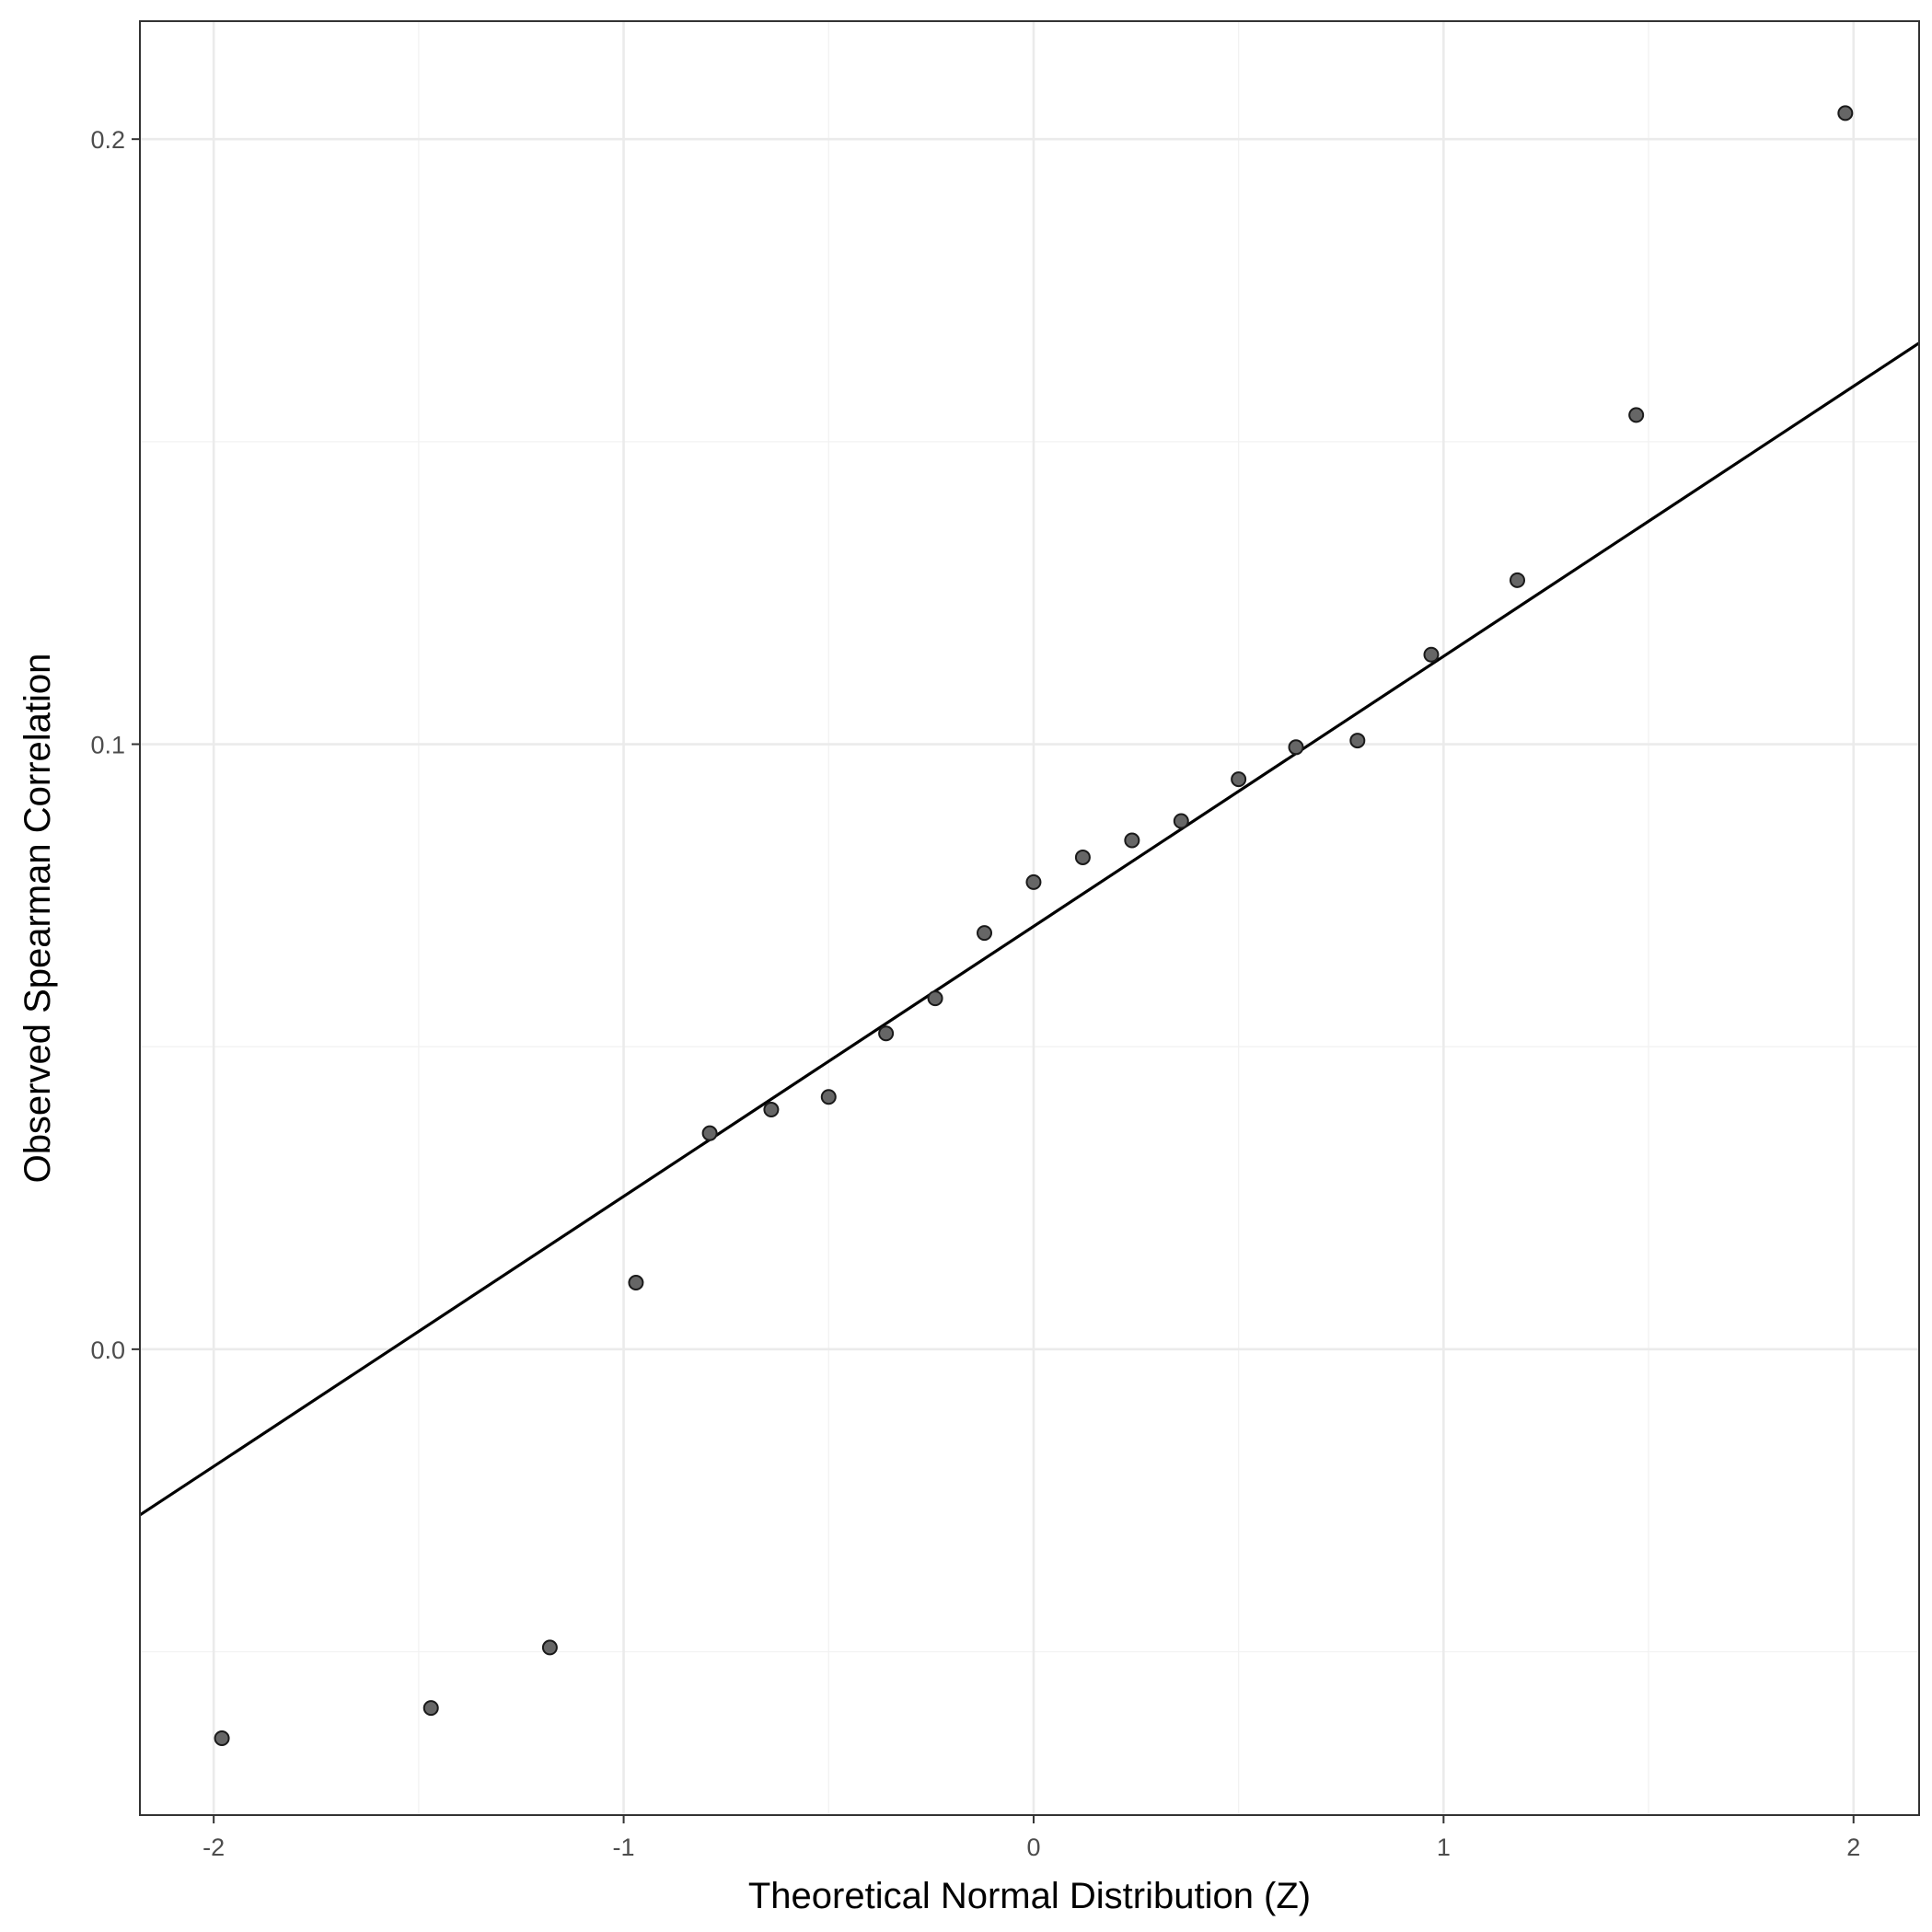  What do you see at coordinates (1444, 1848) in the screenshot?
I see `x-tick-label: 1` at bounding box center [1444, 1848].